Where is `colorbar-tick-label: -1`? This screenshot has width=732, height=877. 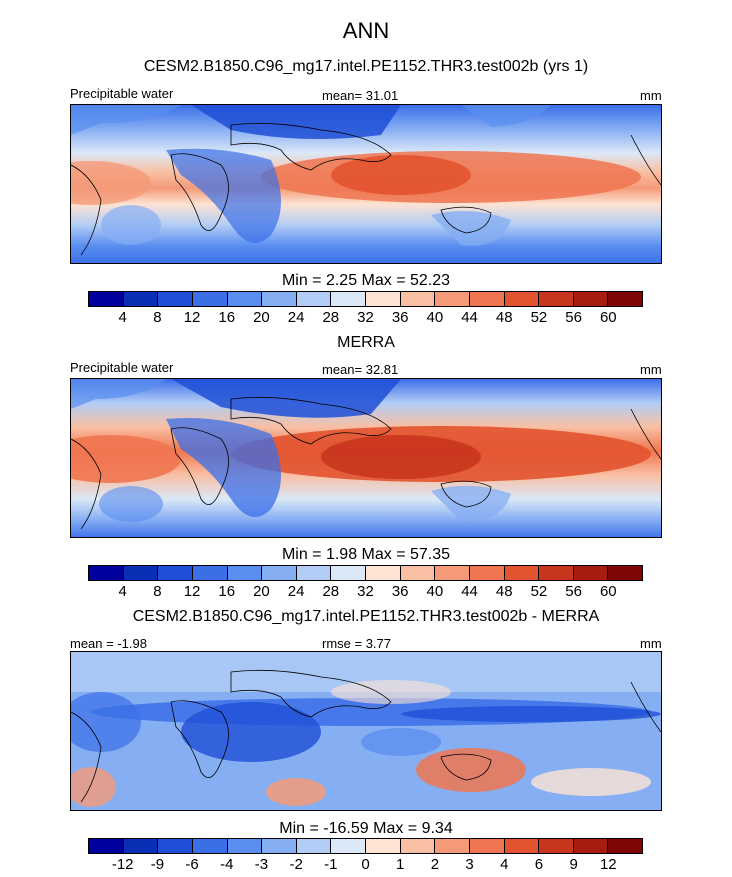
colorbar-tick-label: -1 is located at coordinates (331, 864).